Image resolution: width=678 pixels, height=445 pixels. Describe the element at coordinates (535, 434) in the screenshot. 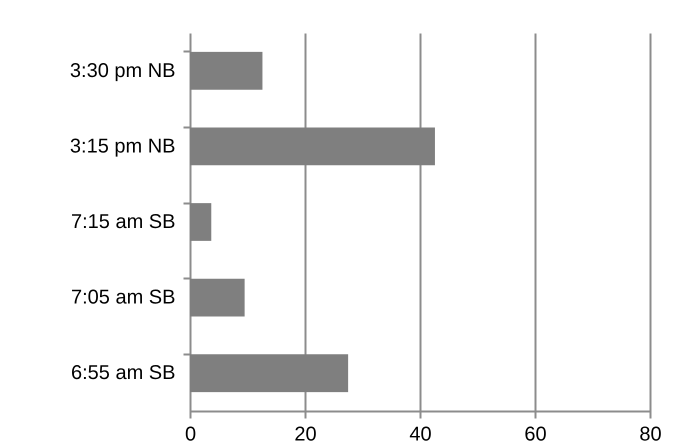

I see `x-tick-label: 60` at that location.